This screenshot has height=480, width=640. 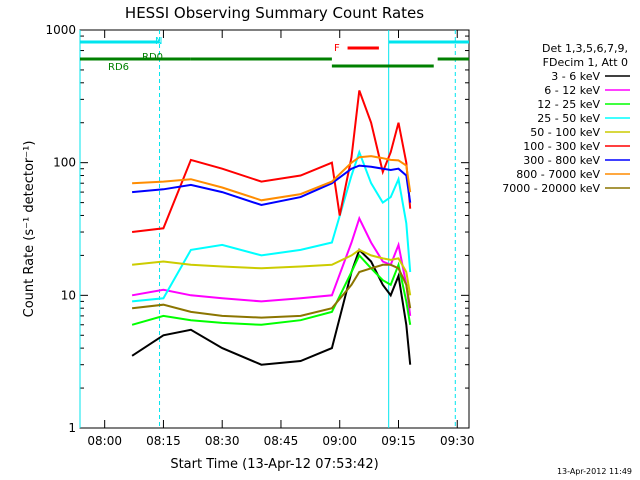 What do you see at coordinates (568, 118) in the screenshot?
I see `legend-entry-label: 25 - 50 keV` at bounding box center [568, 118].